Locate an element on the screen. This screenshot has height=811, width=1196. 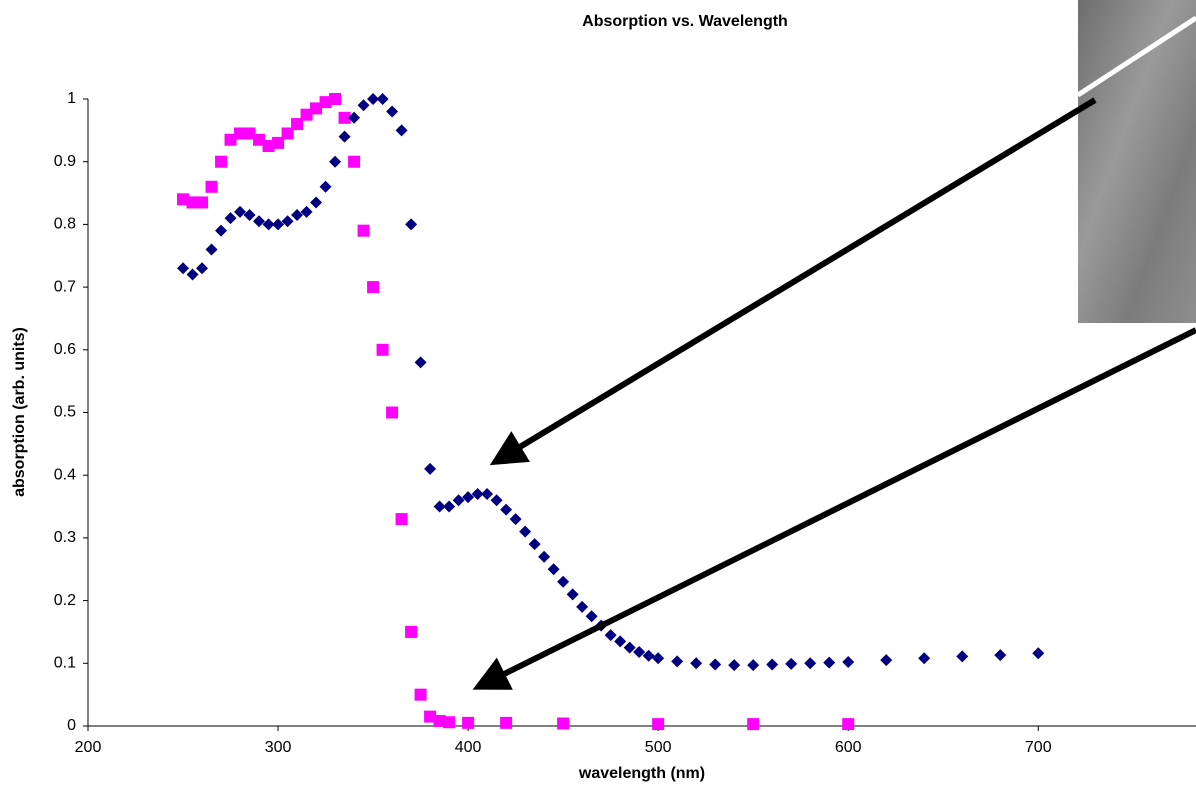
y-tick-label: 0.3 is located at coordinates (65, 537).